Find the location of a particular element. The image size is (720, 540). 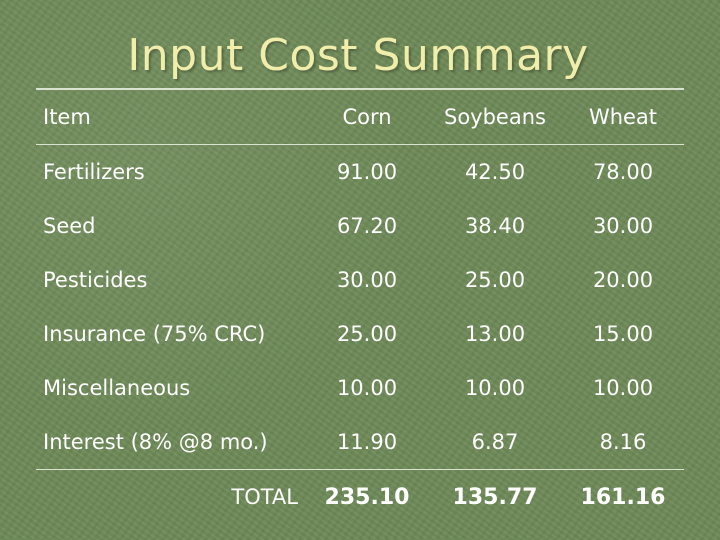

row-corn-value: 25.00 is located at coordinates (367, 334).